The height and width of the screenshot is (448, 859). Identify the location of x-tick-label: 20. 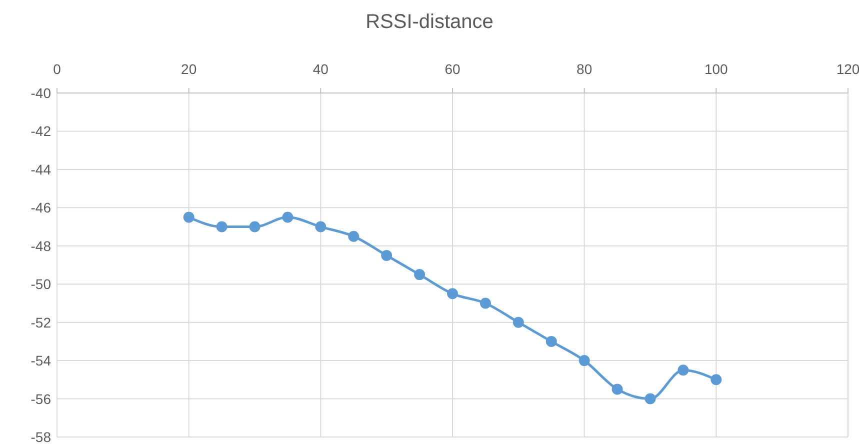
(189, 69).